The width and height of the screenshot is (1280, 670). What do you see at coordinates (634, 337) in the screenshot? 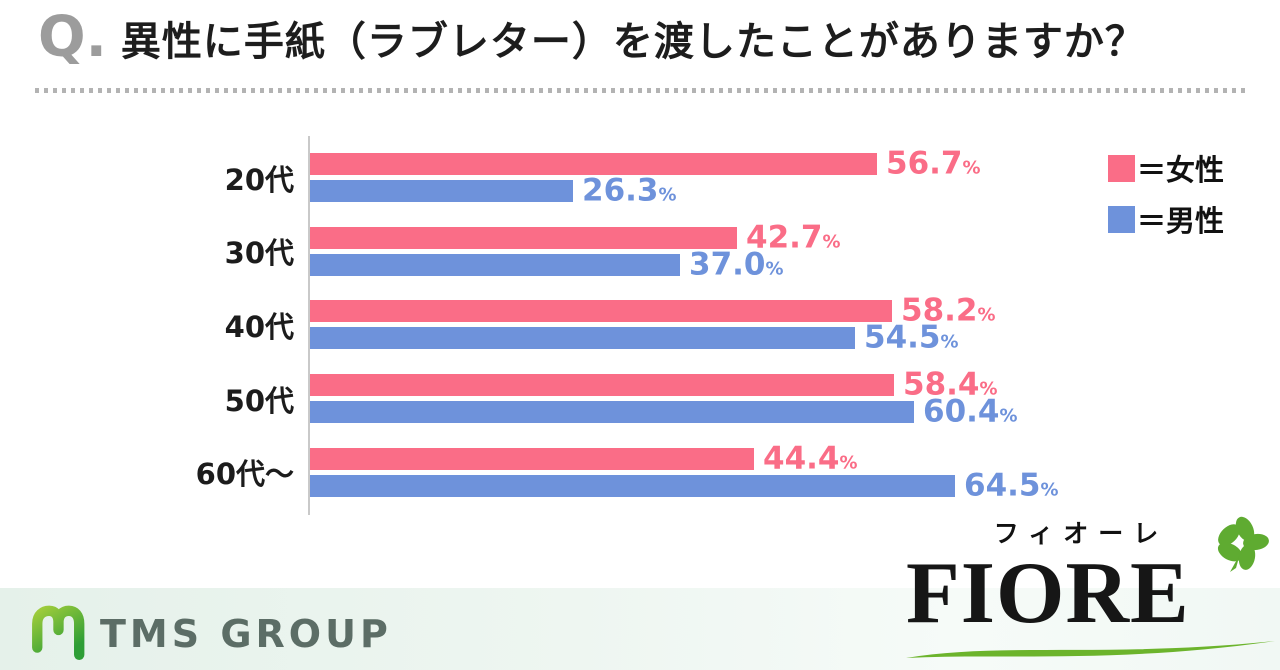
I see `bar-男性: 54.5%` at bounding box center [634, 337].